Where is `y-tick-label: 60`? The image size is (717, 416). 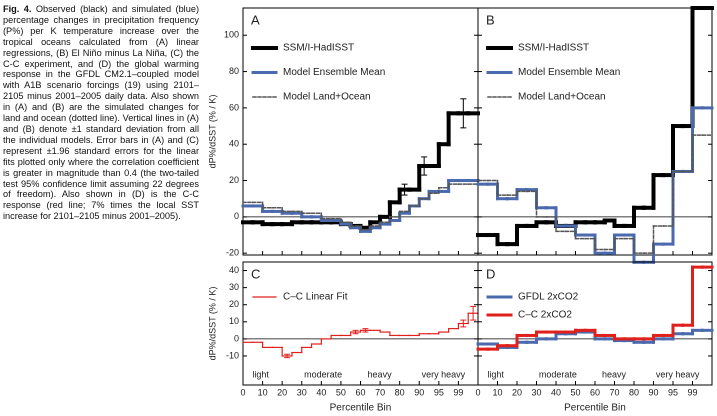
y-tick-label: 60 is located at coordinates (234, 107).